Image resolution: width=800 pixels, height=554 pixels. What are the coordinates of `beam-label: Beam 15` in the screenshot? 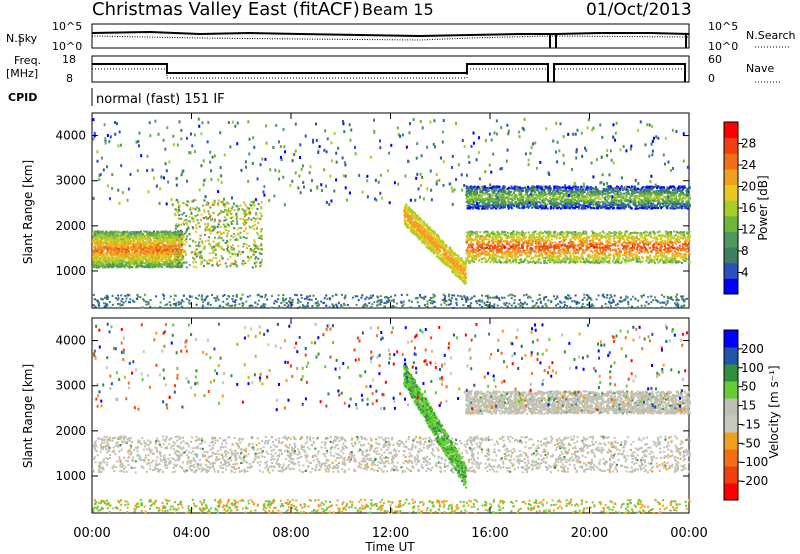 It's located at (398, 9).